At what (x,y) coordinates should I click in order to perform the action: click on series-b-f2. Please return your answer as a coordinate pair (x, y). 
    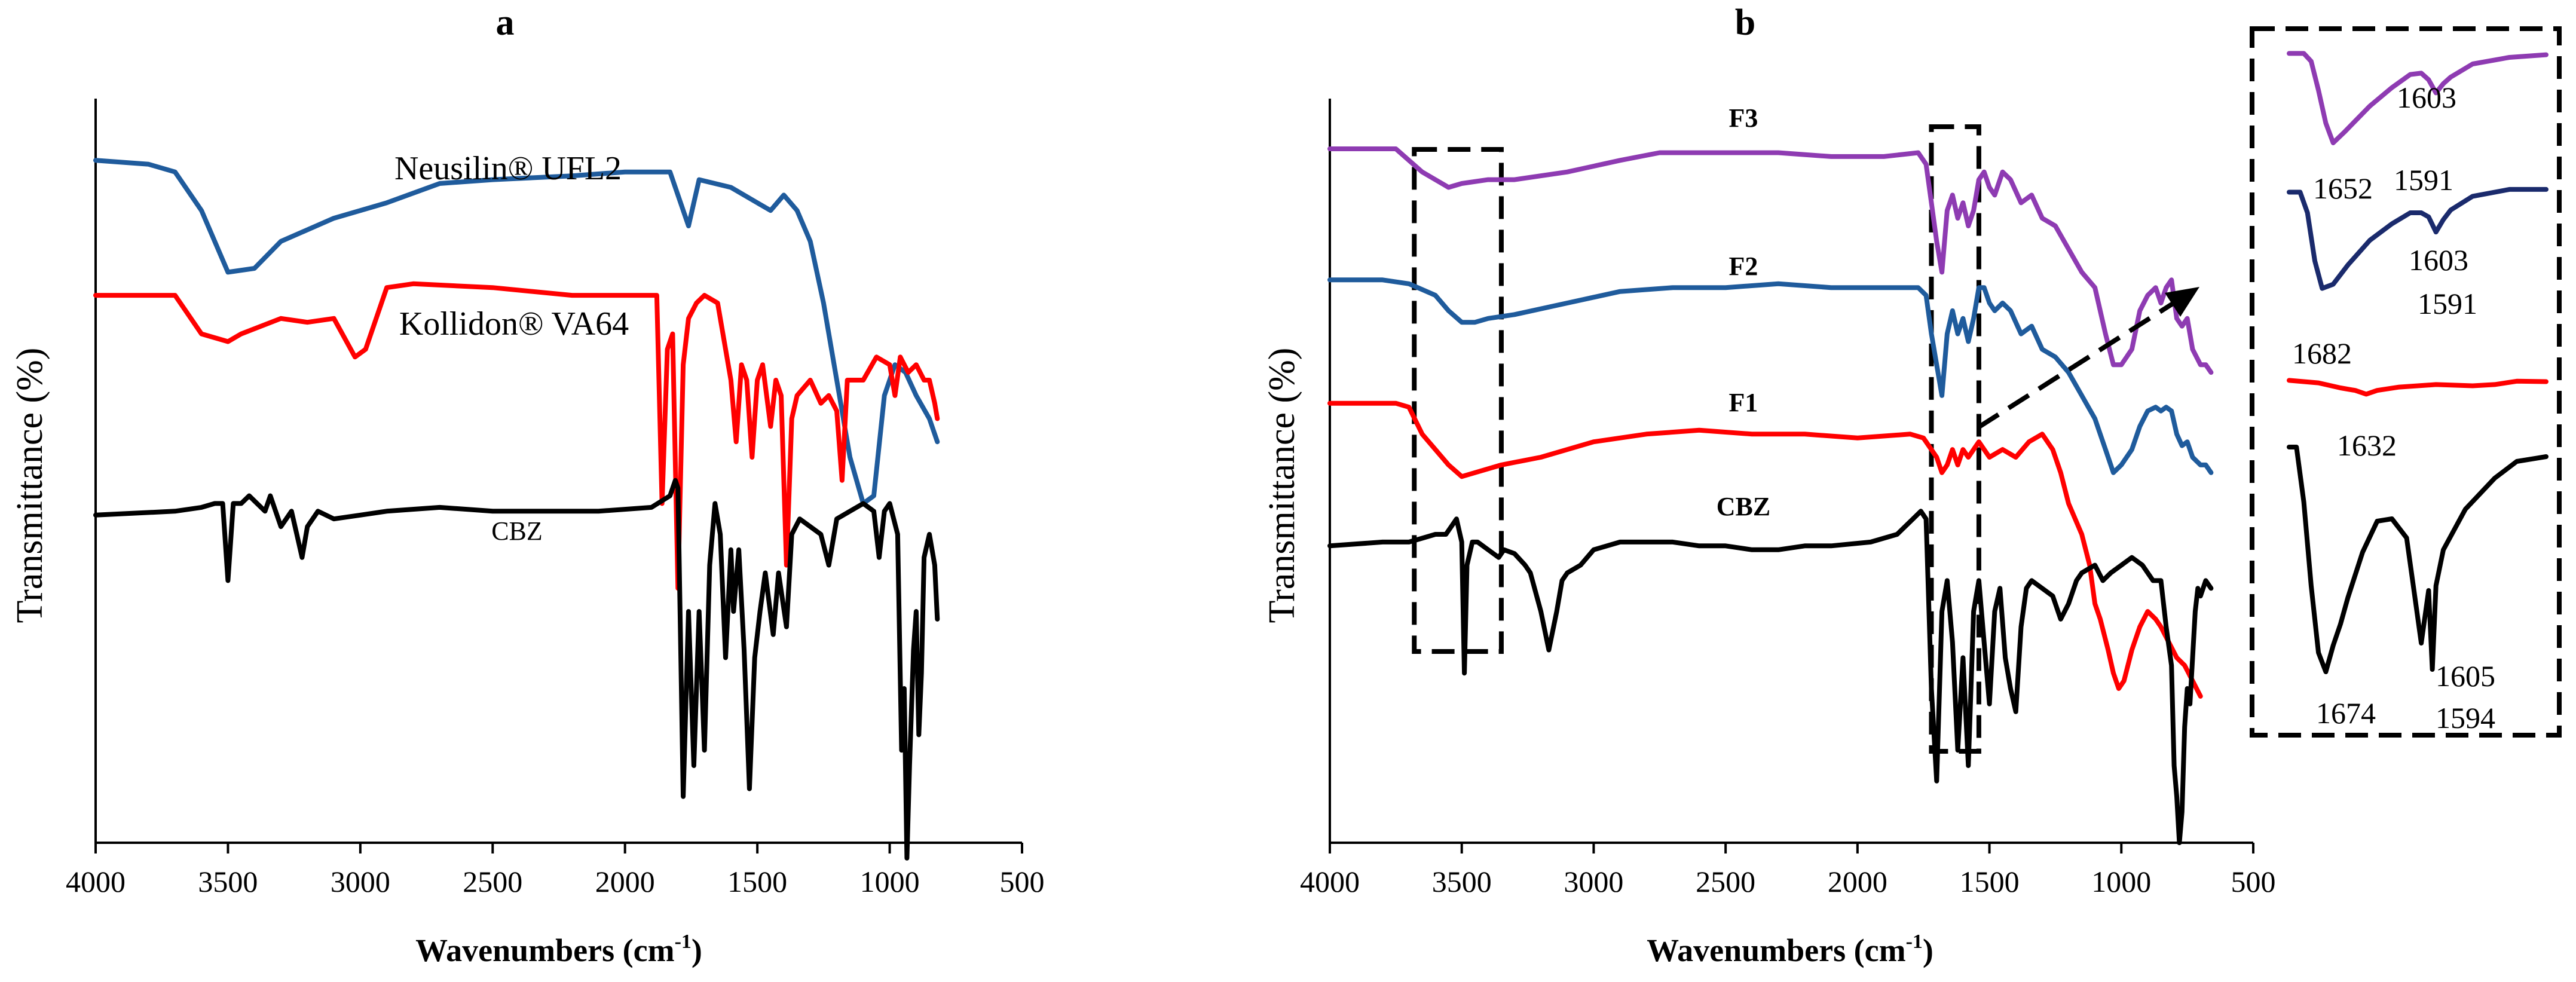
    Looking at the image, I should click on (1770, 376).